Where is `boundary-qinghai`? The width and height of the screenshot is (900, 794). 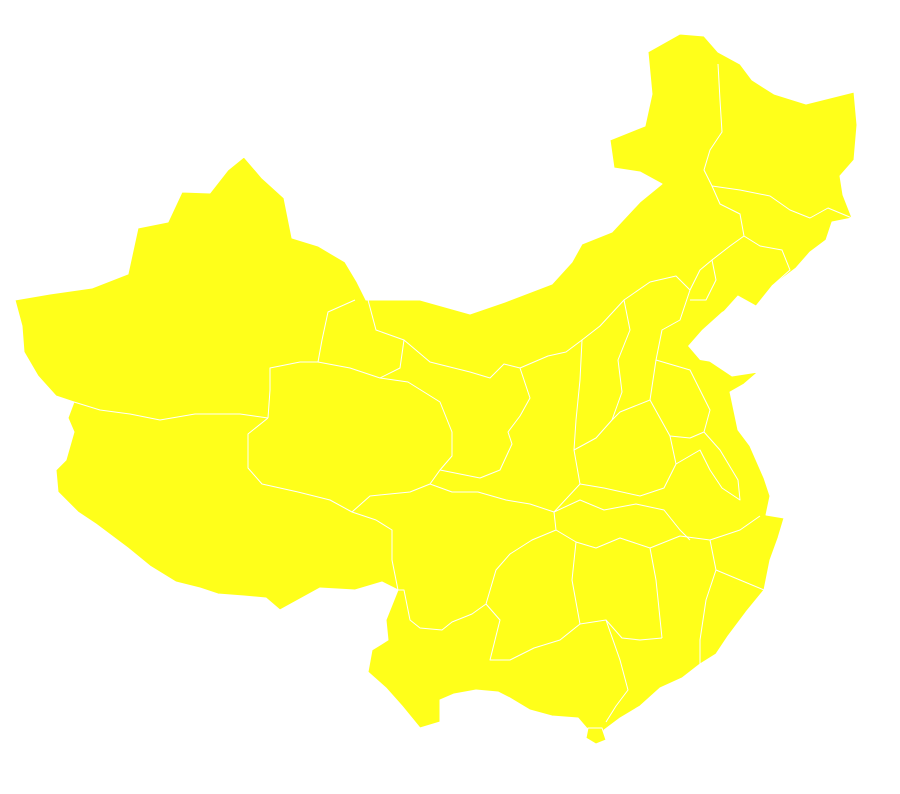
boundary-qinghai is located at coordinates (350, 437).